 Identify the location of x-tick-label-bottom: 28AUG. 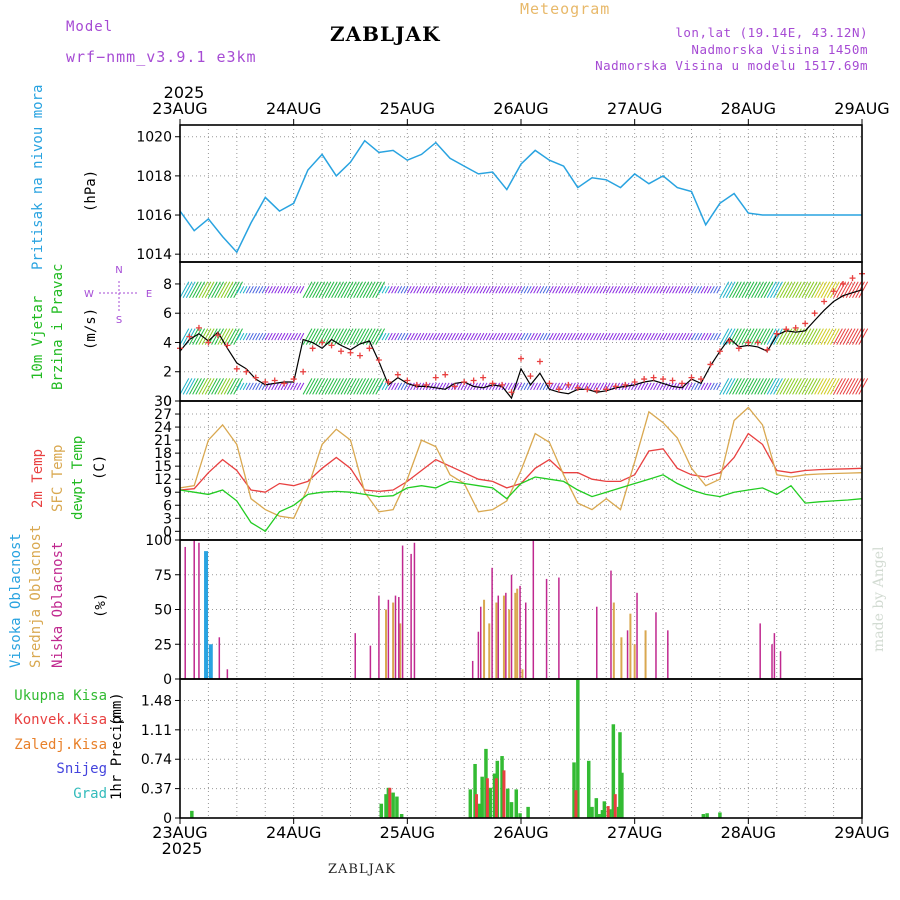
(748, 832).